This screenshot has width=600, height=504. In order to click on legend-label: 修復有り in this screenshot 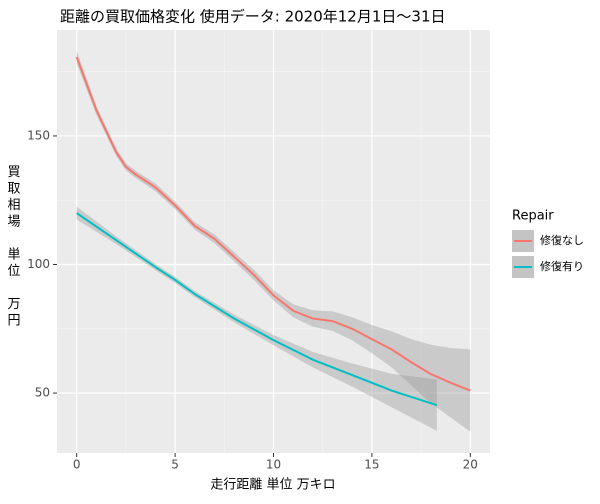, I will do `click(562, 266)`.